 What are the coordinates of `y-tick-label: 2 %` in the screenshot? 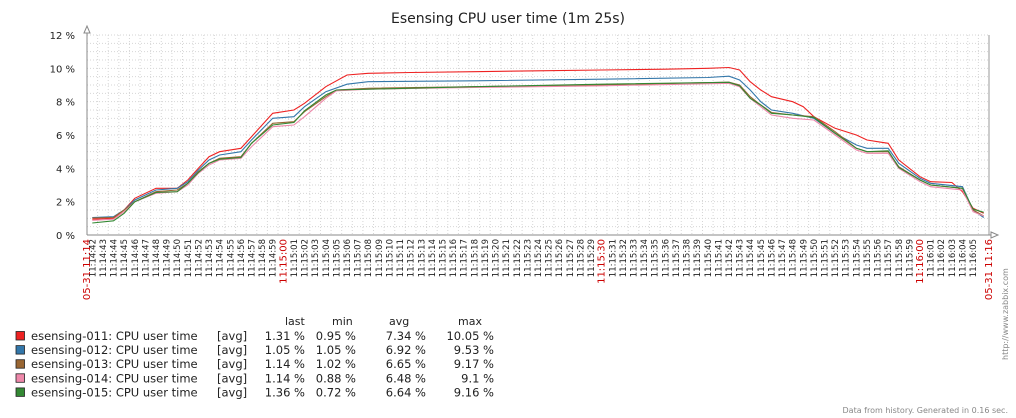 It's located at (65, 203).